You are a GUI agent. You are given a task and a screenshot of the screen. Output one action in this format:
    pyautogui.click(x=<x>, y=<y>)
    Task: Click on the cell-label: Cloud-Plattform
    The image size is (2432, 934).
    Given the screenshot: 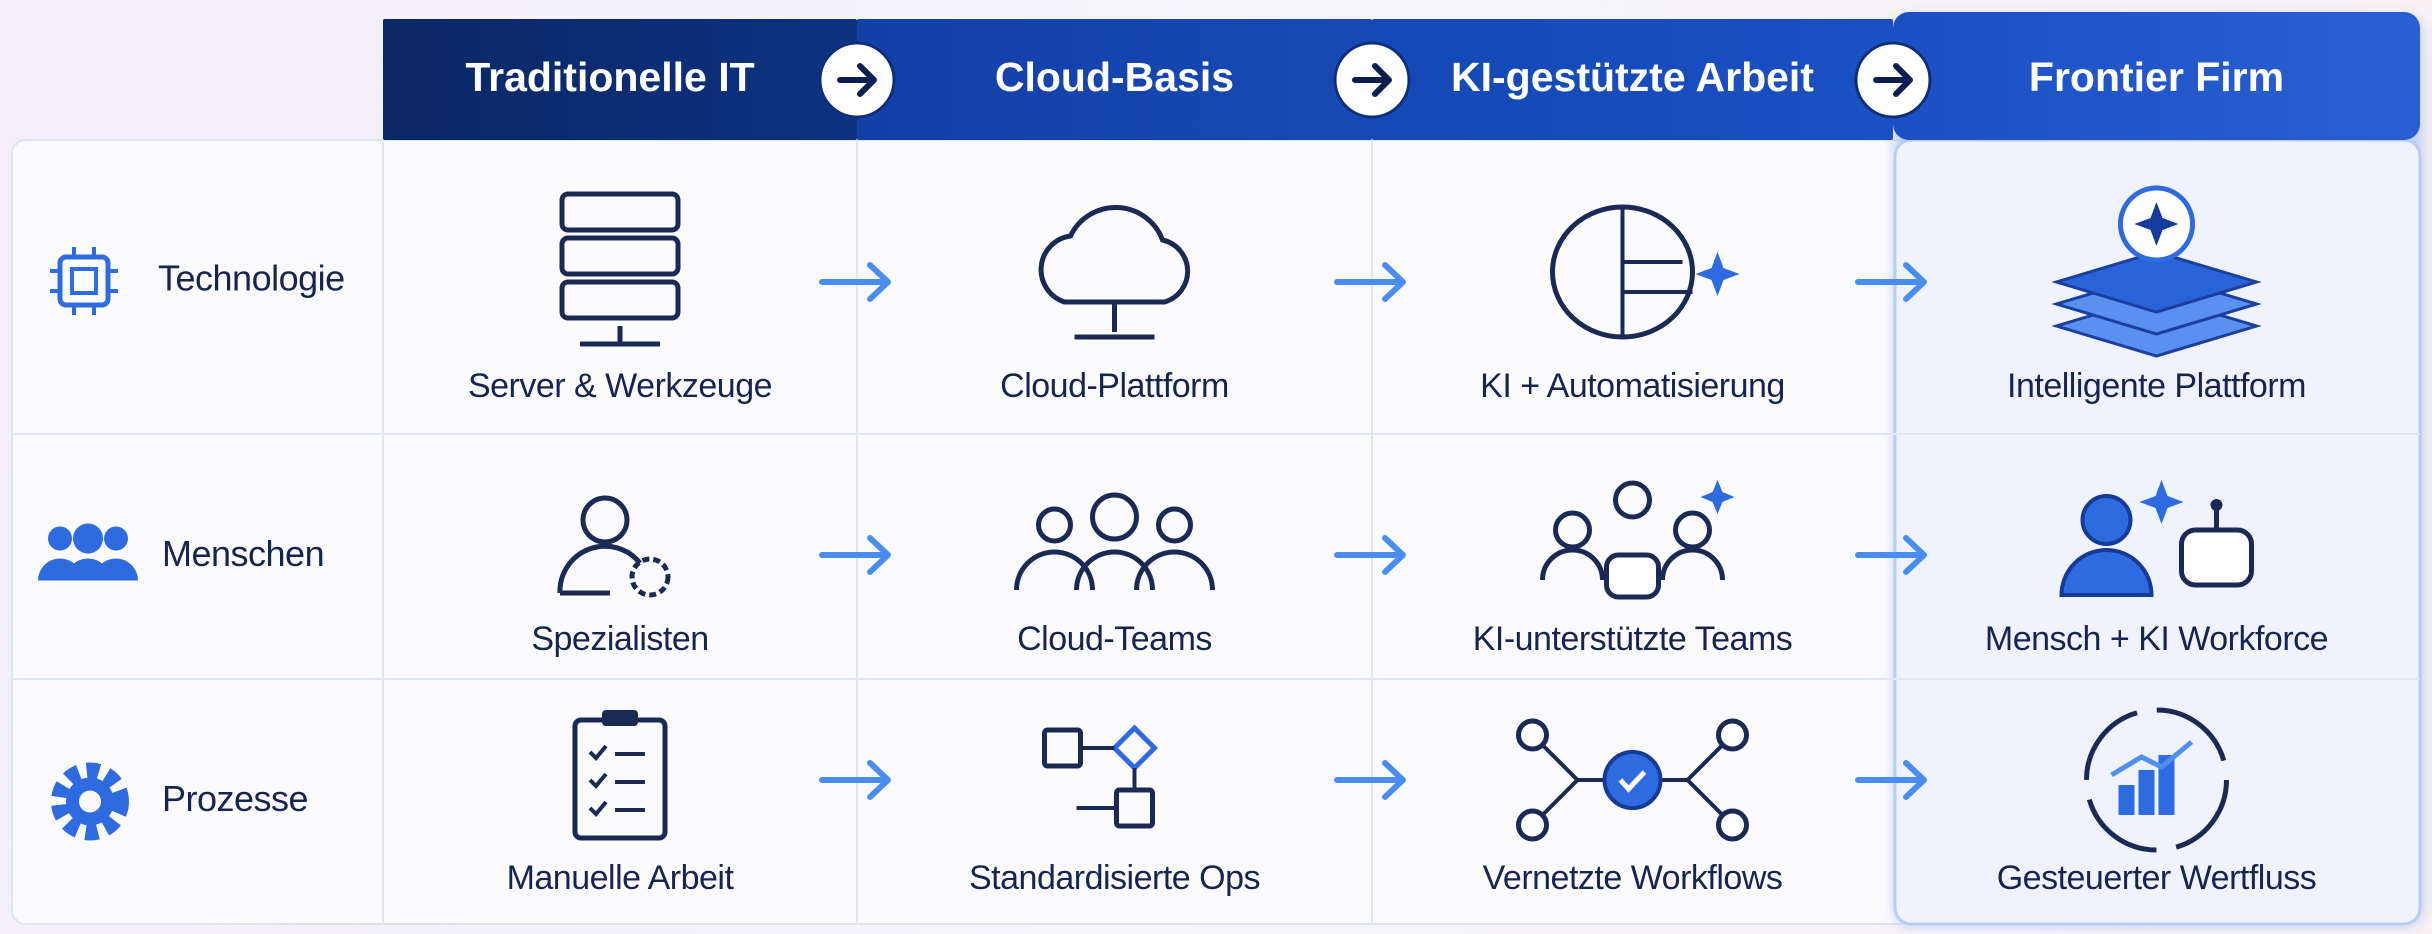 What is the action you would take?
    pyautogui.click(x=1114, y=386)
    